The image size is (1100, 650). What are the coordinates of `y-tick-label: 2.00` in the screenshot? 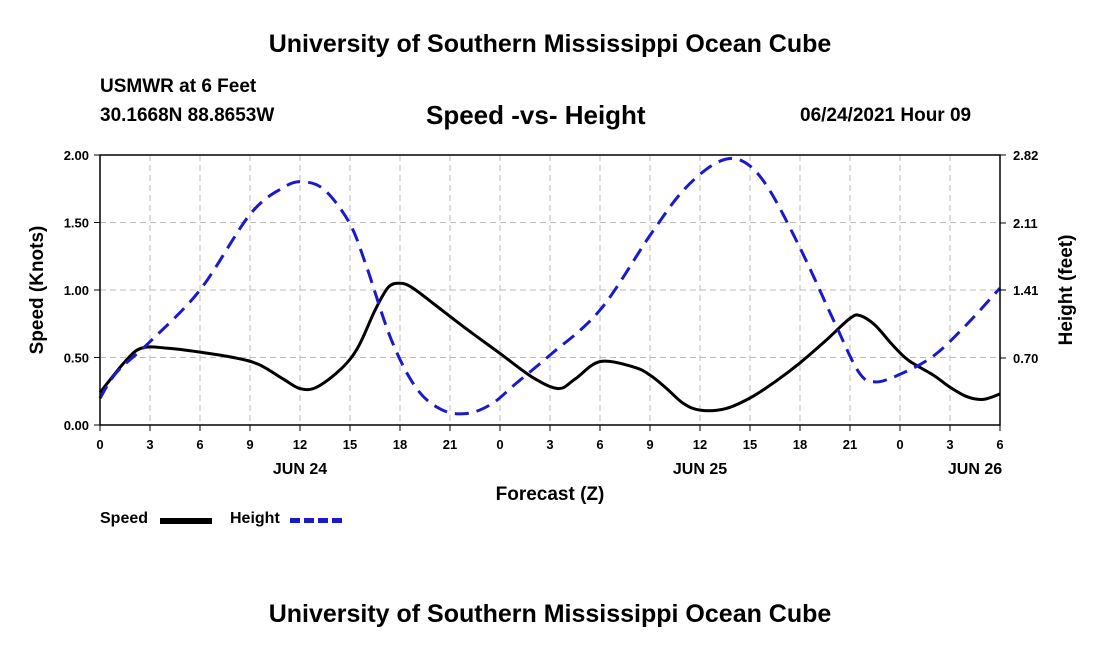 It's located at (76, 155).